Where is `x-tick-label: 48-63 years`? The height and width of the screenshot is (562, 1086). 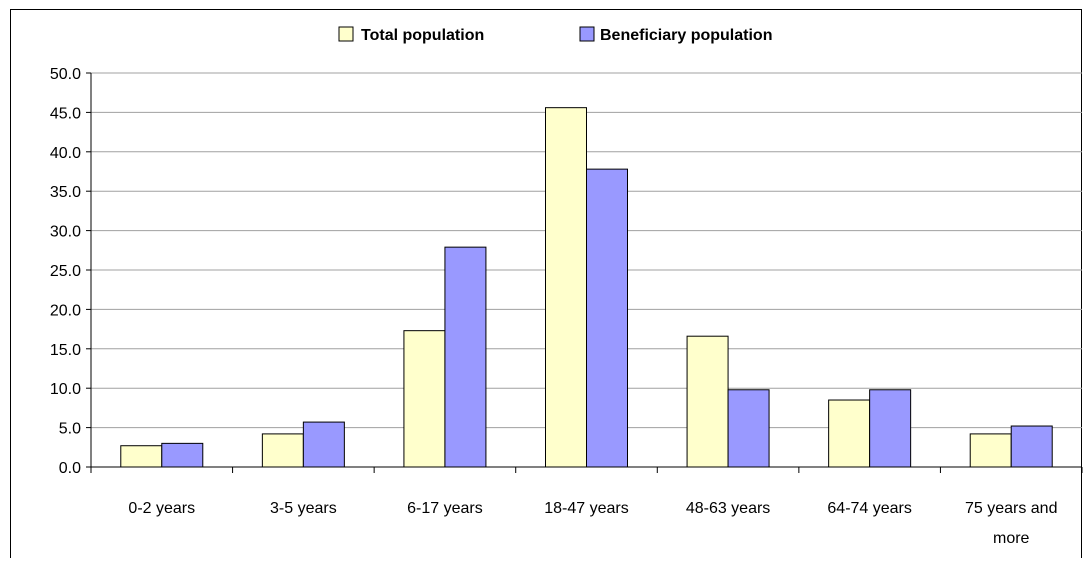 x-tick-label: 48-63 years is located at coordinates (728, 508).